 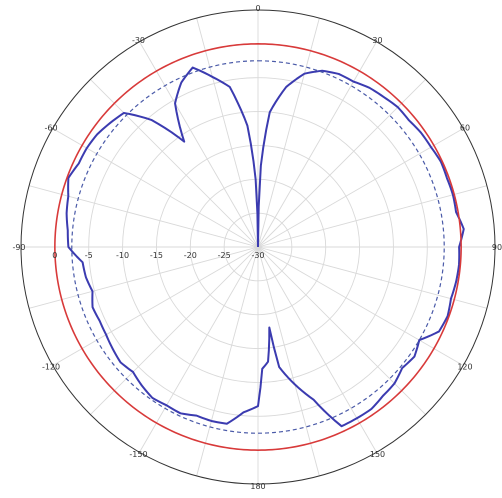 What do you see at coordinates (156, 255) in the screenshot?
I see `radial-tick-label: -15` at bounding box center [156, 255].